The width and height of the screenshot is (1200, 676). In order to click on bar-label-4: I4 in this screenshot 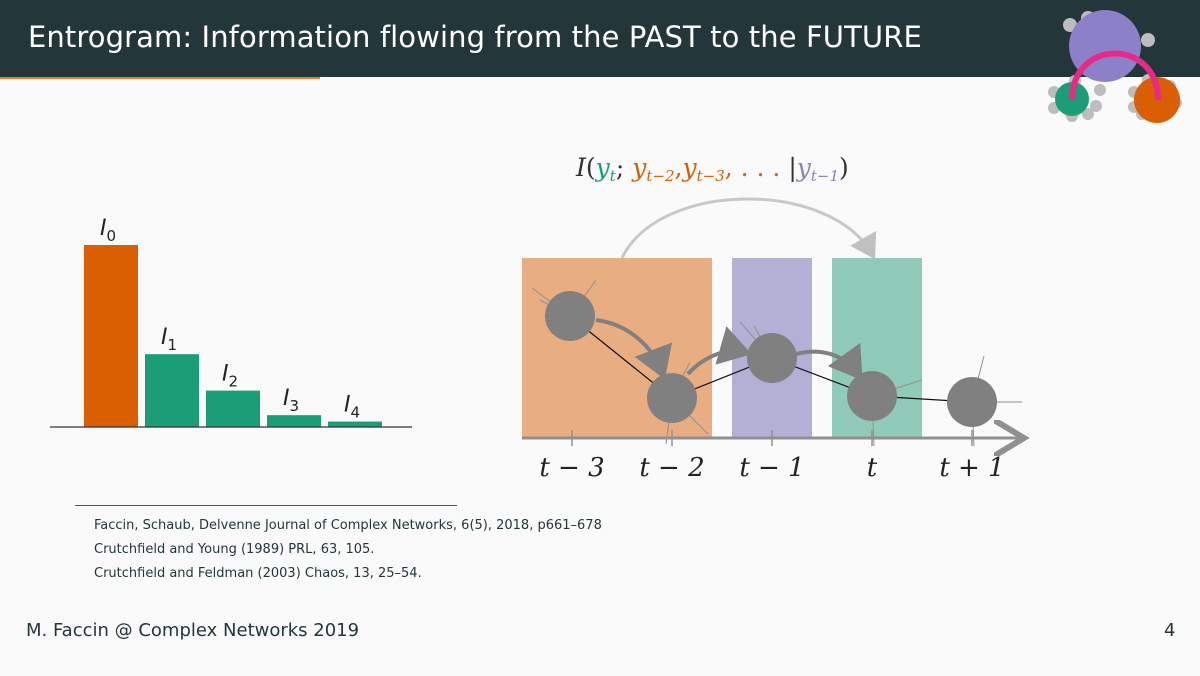, I will do `click(352, 407)`.